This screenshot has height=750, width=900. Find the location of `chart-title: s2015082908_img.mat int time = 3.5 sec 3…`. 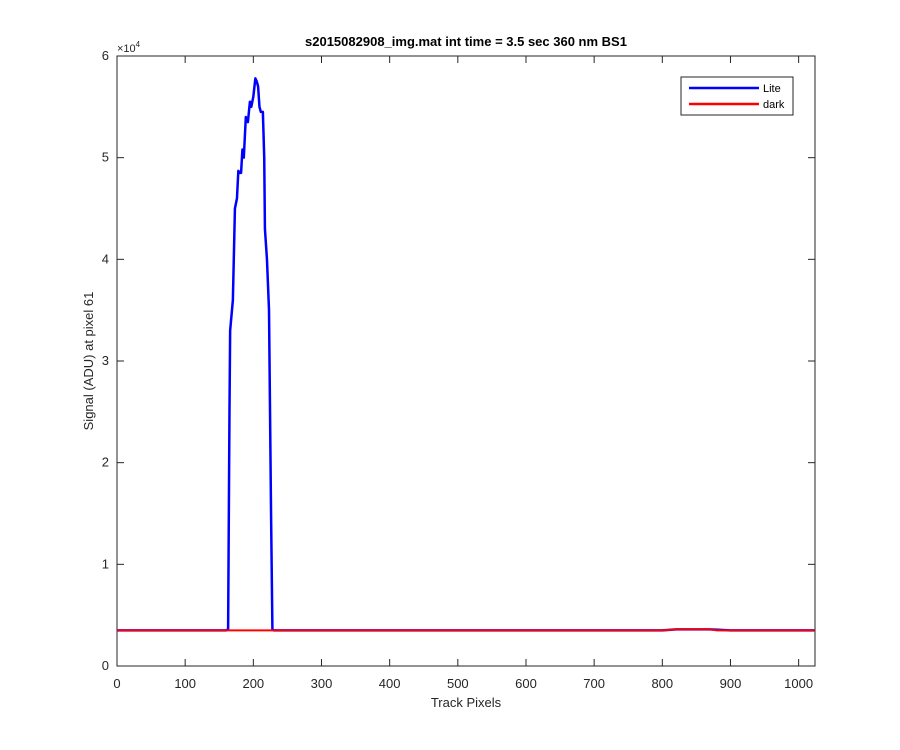

chart-title: s2015082908_img.mat int time = 3.5 sec 3… is located at coordinates (466, 41).